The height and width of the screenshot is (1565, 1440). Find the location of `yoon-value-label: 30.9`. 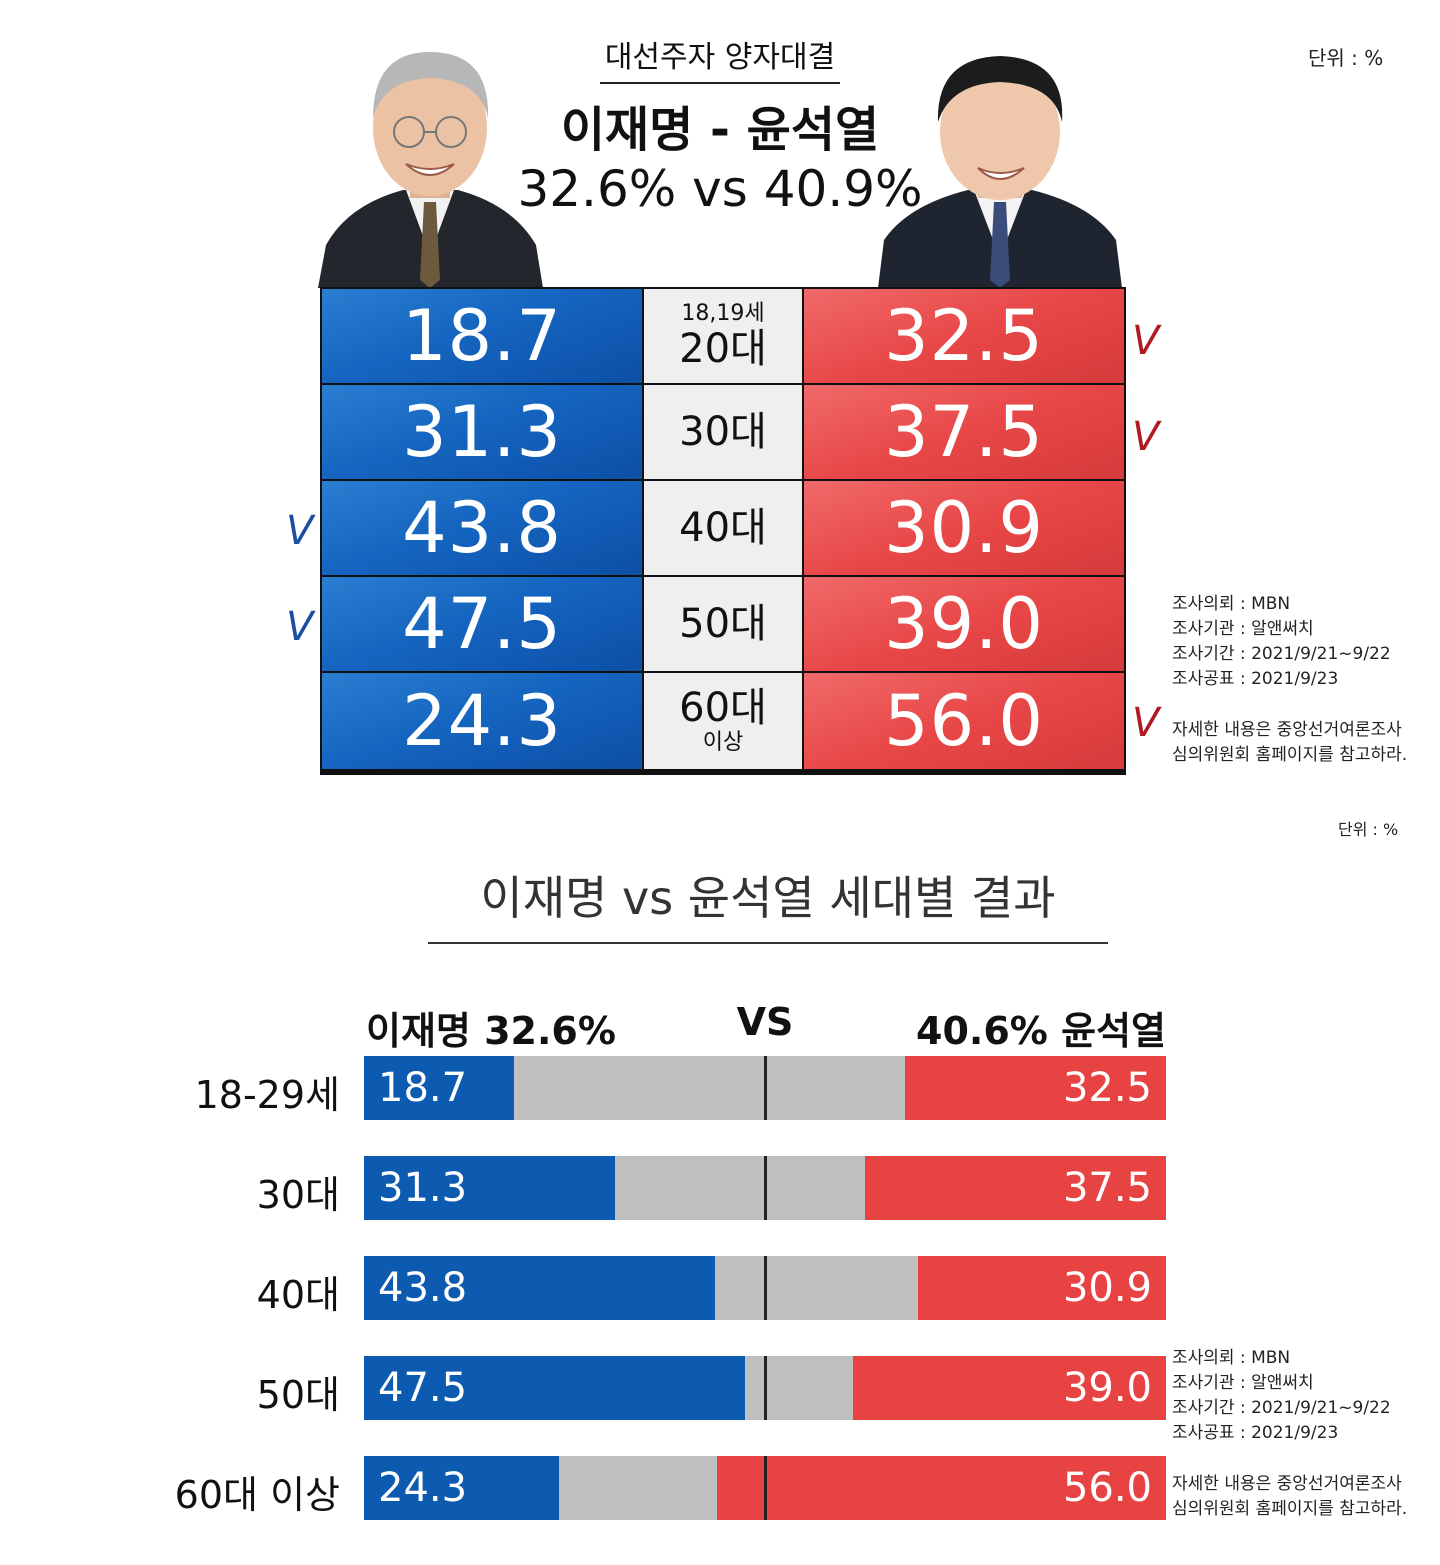

yoon-value-label: 30.9 is located at coordinates (1107, 1288).